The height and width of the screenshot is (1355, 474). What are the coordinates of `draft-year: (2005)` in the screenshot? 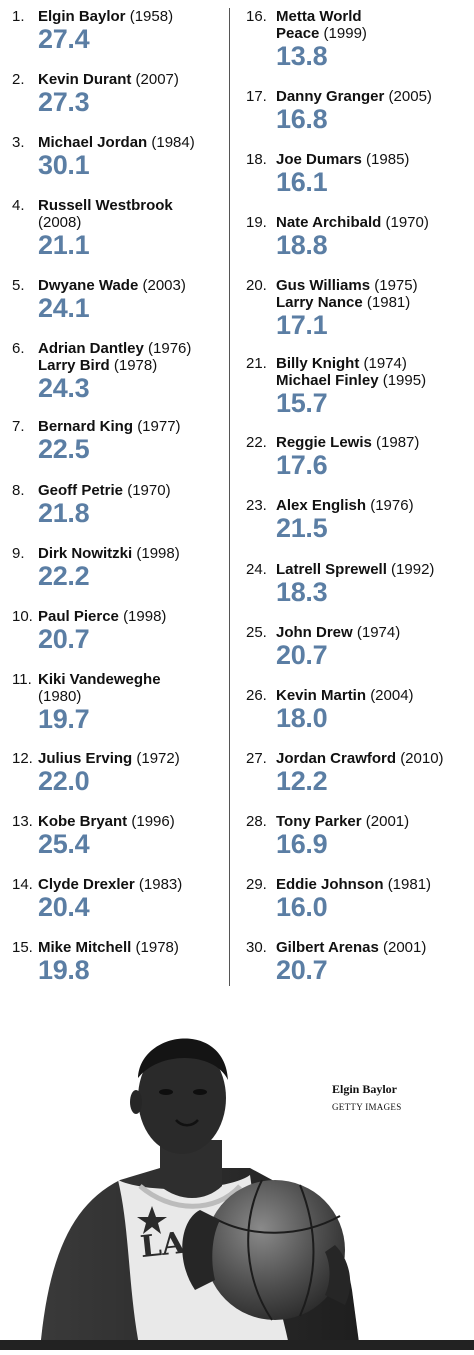 It's located at (410, 96).